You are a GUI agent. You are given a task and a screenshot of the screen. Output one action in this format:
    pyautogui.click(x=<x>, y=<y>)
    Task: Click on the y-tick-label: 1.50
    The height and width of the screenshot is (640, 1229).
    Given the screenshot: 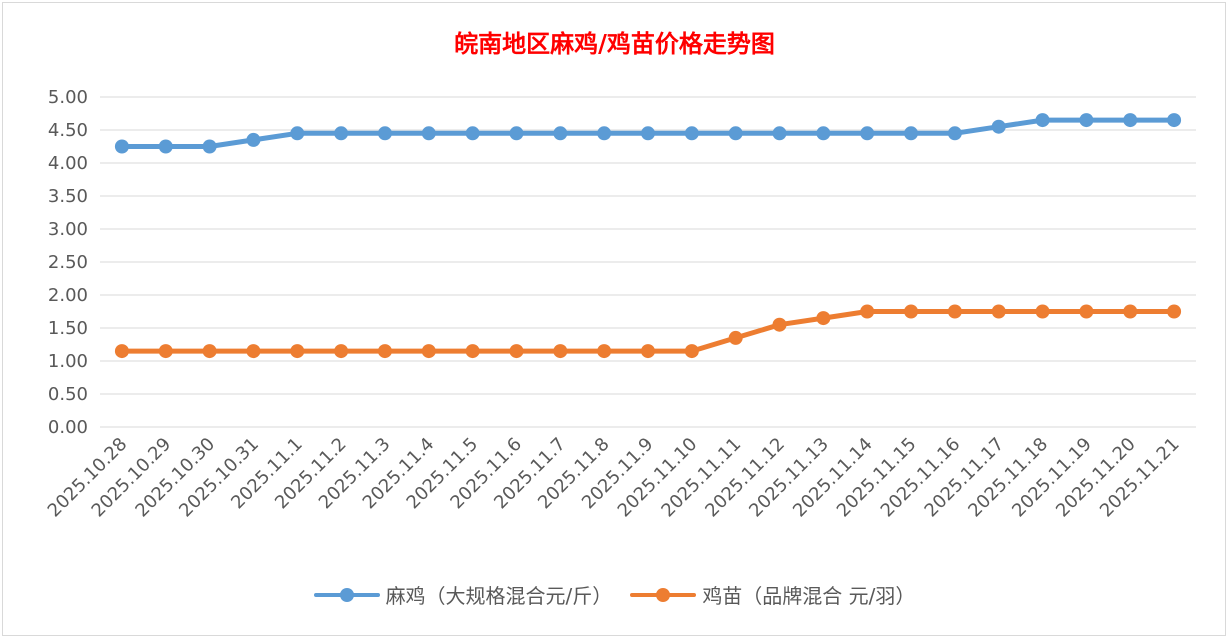 What is the action you would take?
    pyautogui.click(x=68, y=328)
    